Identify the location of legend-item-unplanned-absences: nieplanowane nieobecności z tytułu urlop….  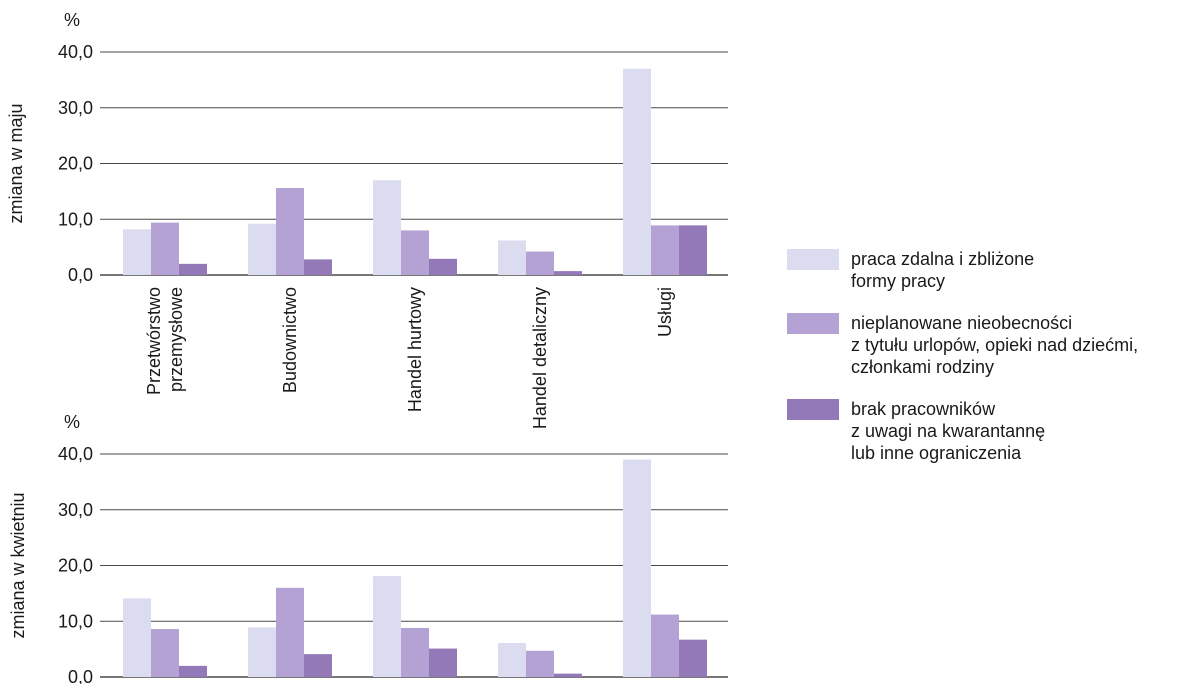
(993, 345).